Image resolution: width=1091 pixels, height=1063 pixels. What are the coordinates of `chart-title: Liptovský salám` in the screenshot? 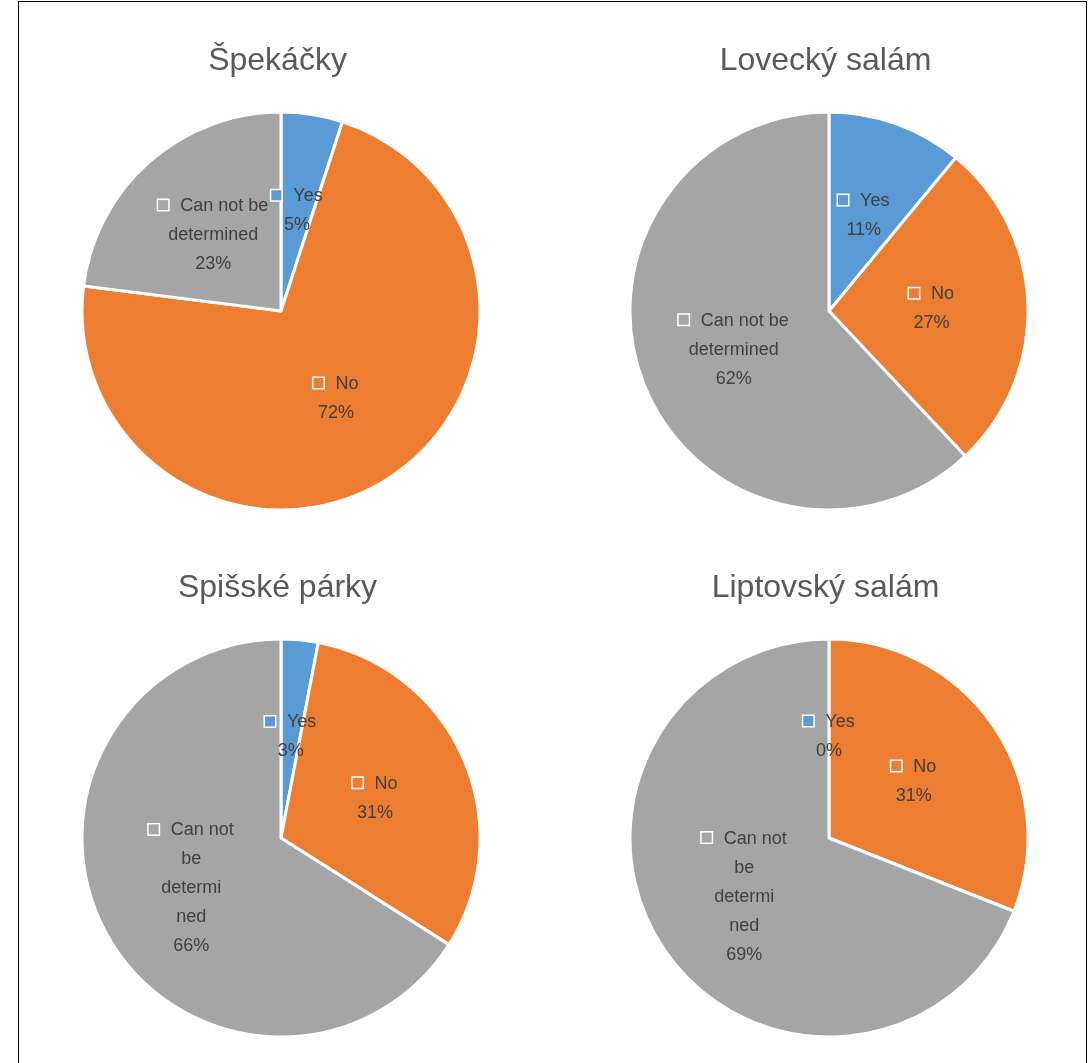 It's located at (825, 586).